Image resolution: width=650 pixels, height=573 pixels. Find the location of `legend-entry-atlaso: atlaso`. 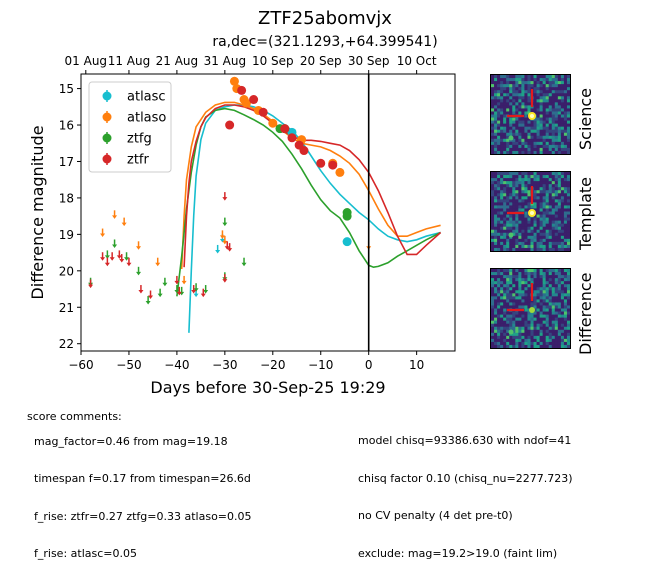

legend-entry-atlaso: atlaso is located at coordinates (134, 118).